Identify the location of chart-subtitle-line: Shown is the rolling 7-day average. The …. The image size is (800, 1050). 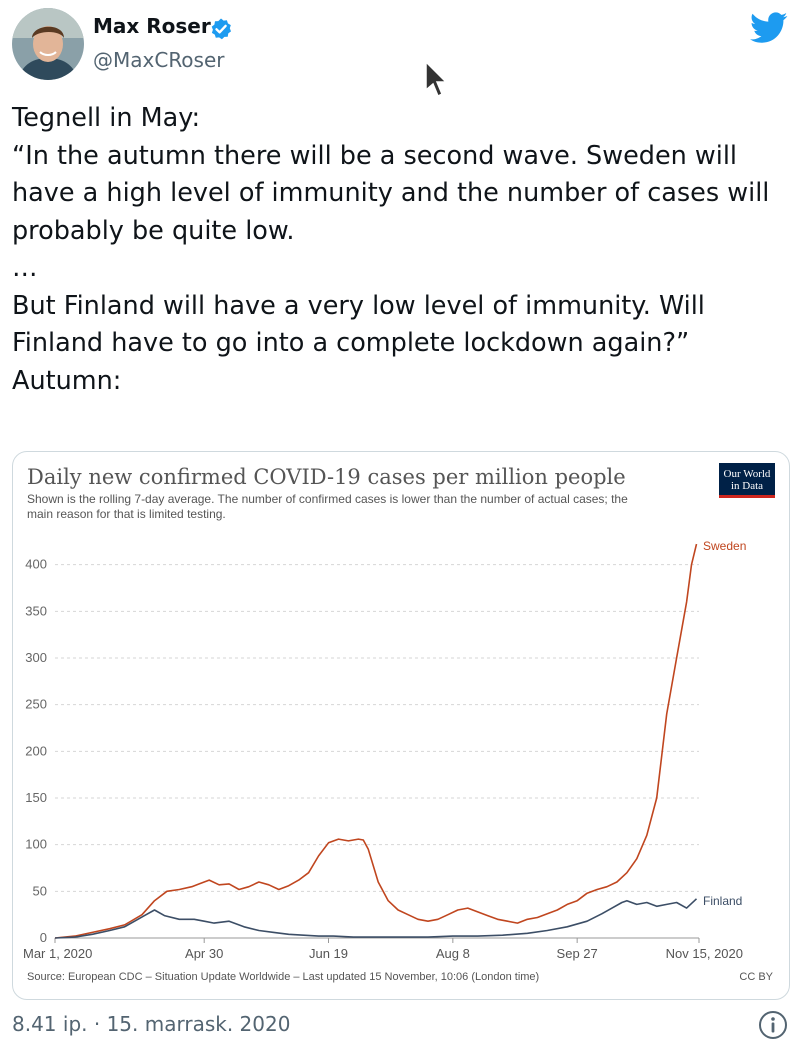
(327, 499).